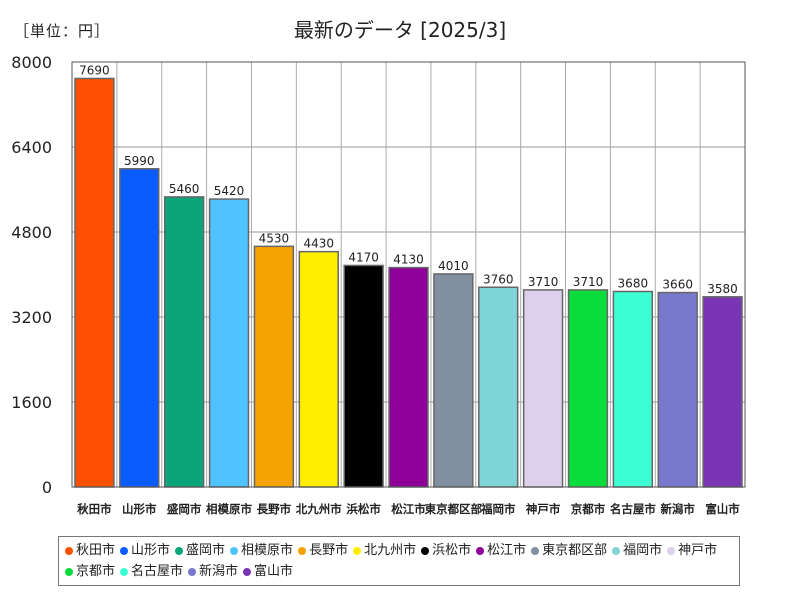  What do you see at coordinates (184, 342) in the screenshot?
I see `bar-盛岡市` at bounding box center [184, 342].